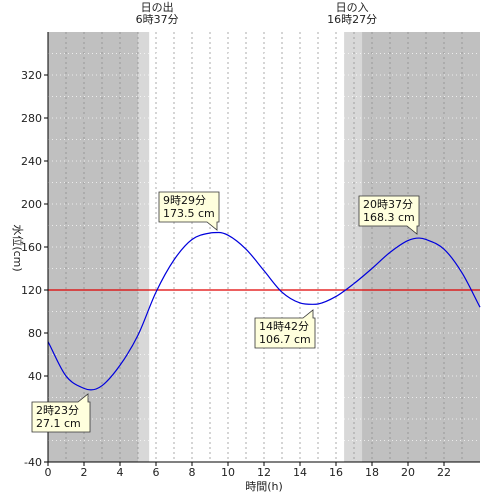 This screenshot has height=496, width=496. Describe the element at coordinates (284, 326) in the screenshot. I see `annotation-time: 14時42分` at that location.